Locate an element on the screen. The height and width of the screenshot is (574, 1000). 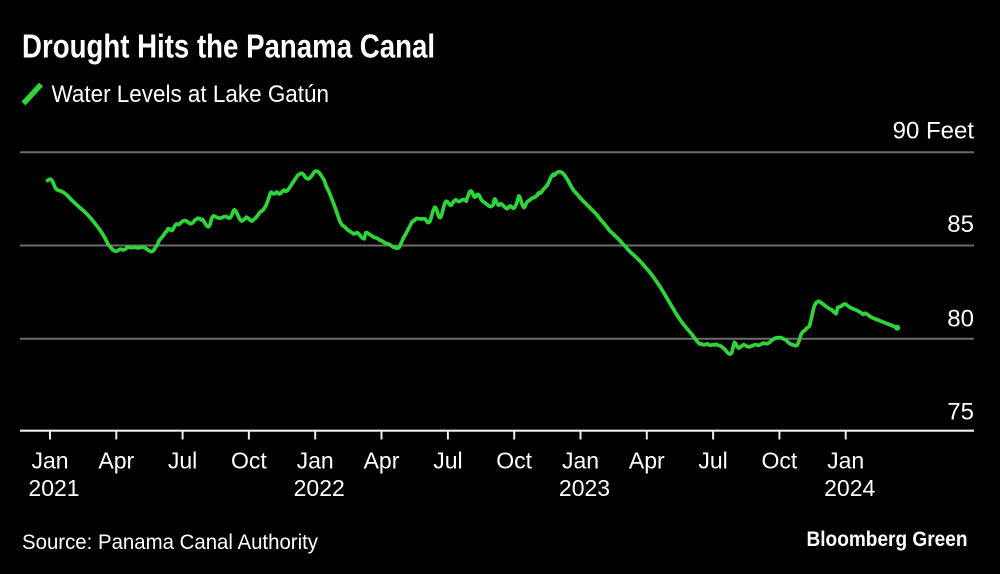
svg-text: 80 is located at coordinates (960, 319).